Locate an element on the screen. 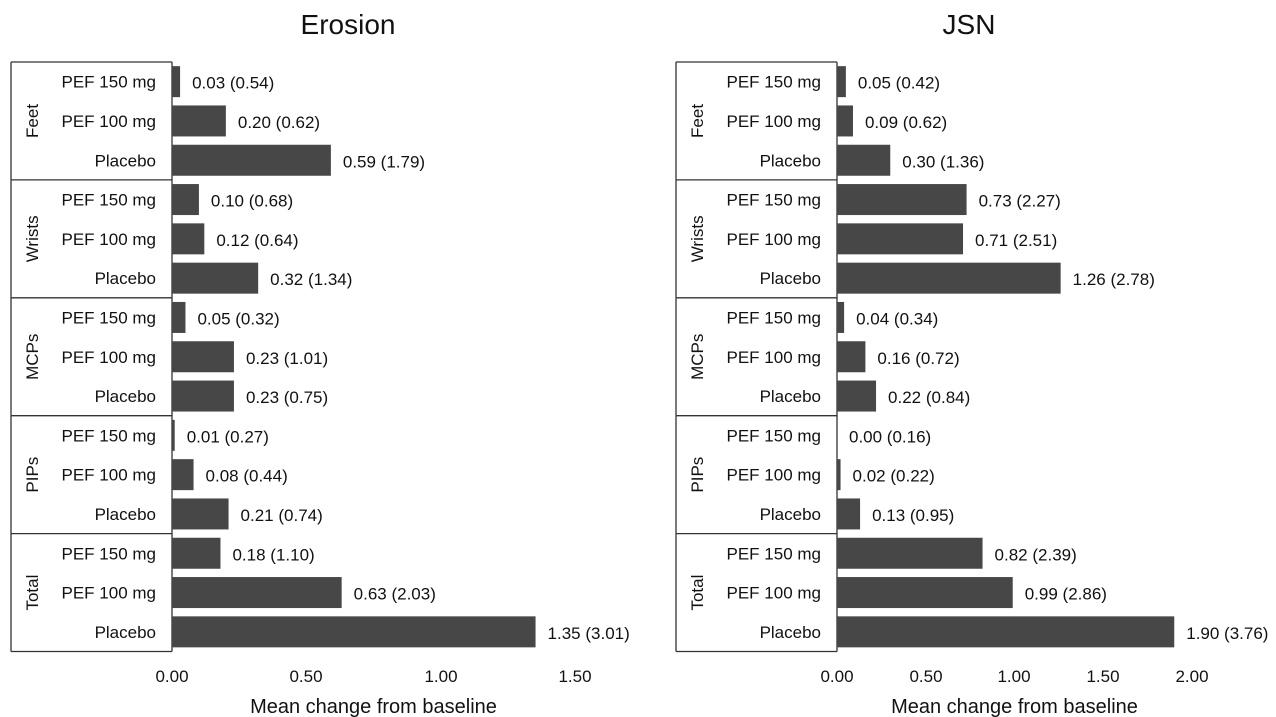 Image resolution: width=1276 pixels, height=717 pixels. data-label: 0.23 (1.01) is located at coordinates (287, 358).